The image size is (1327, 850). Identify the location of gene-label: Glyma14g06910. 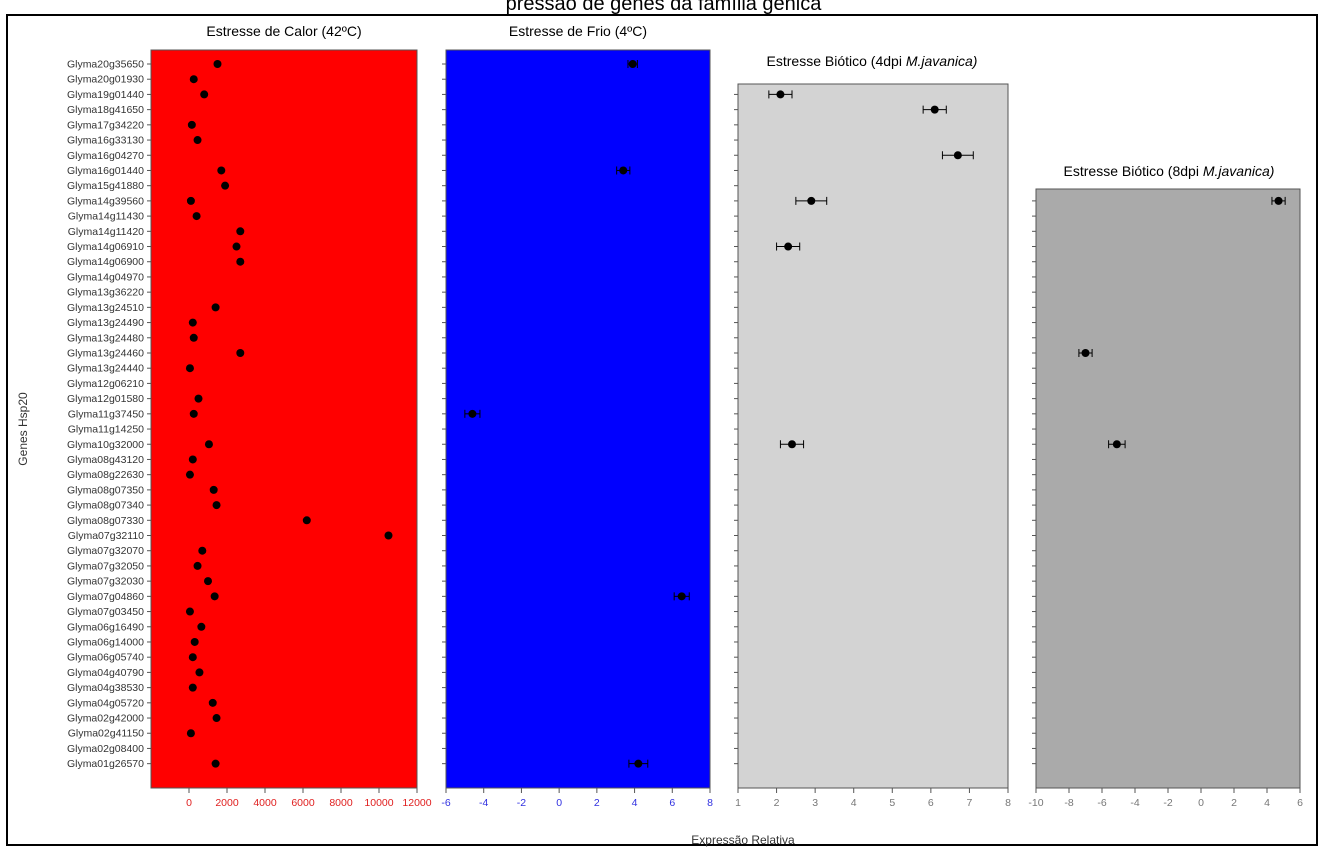
(105, 247).